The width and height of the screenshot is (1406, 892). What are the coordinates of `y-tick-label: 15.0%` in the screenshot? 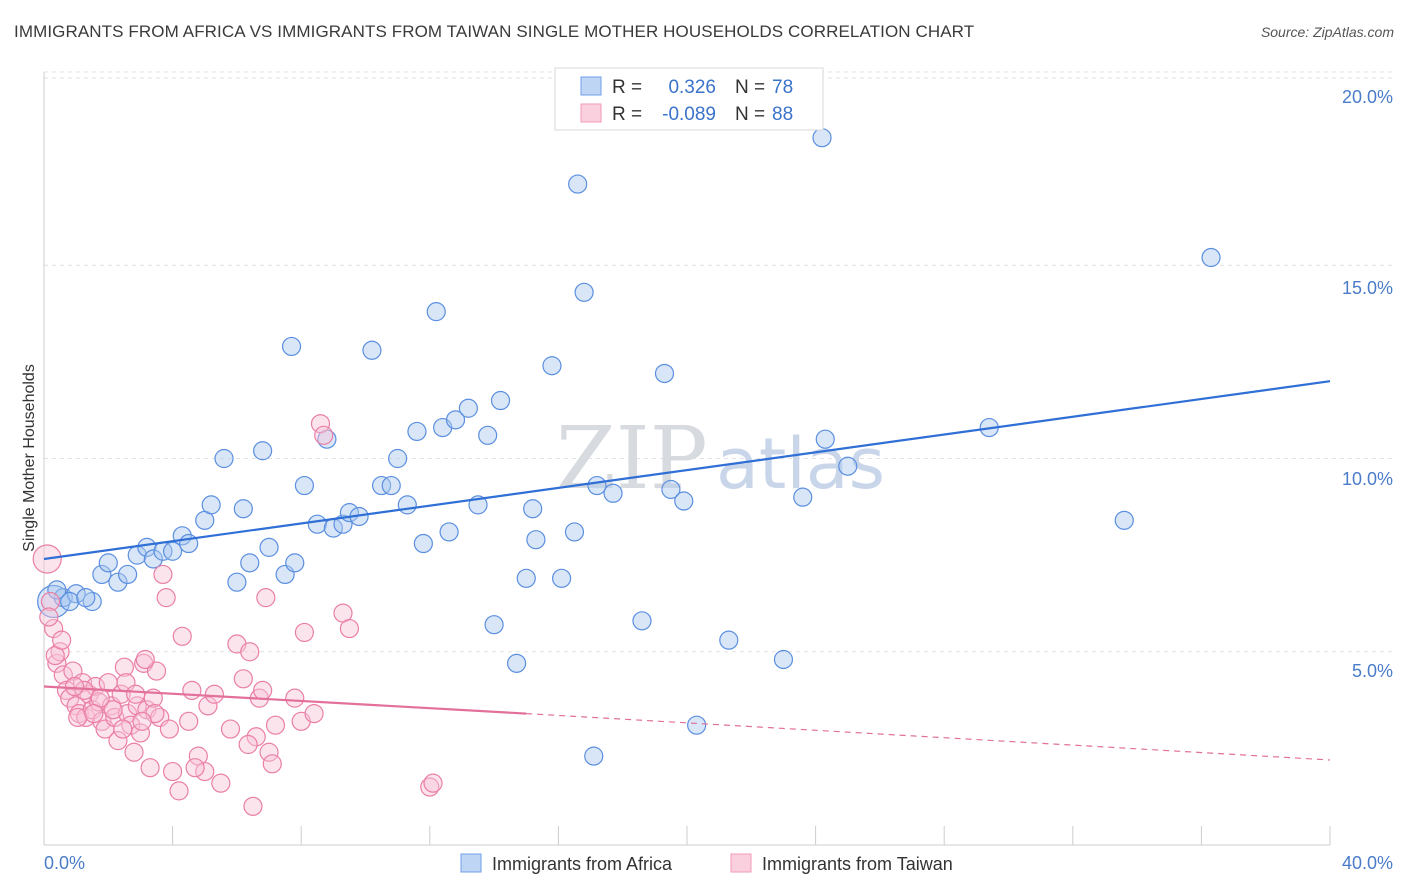 It's located at (1367, 288).